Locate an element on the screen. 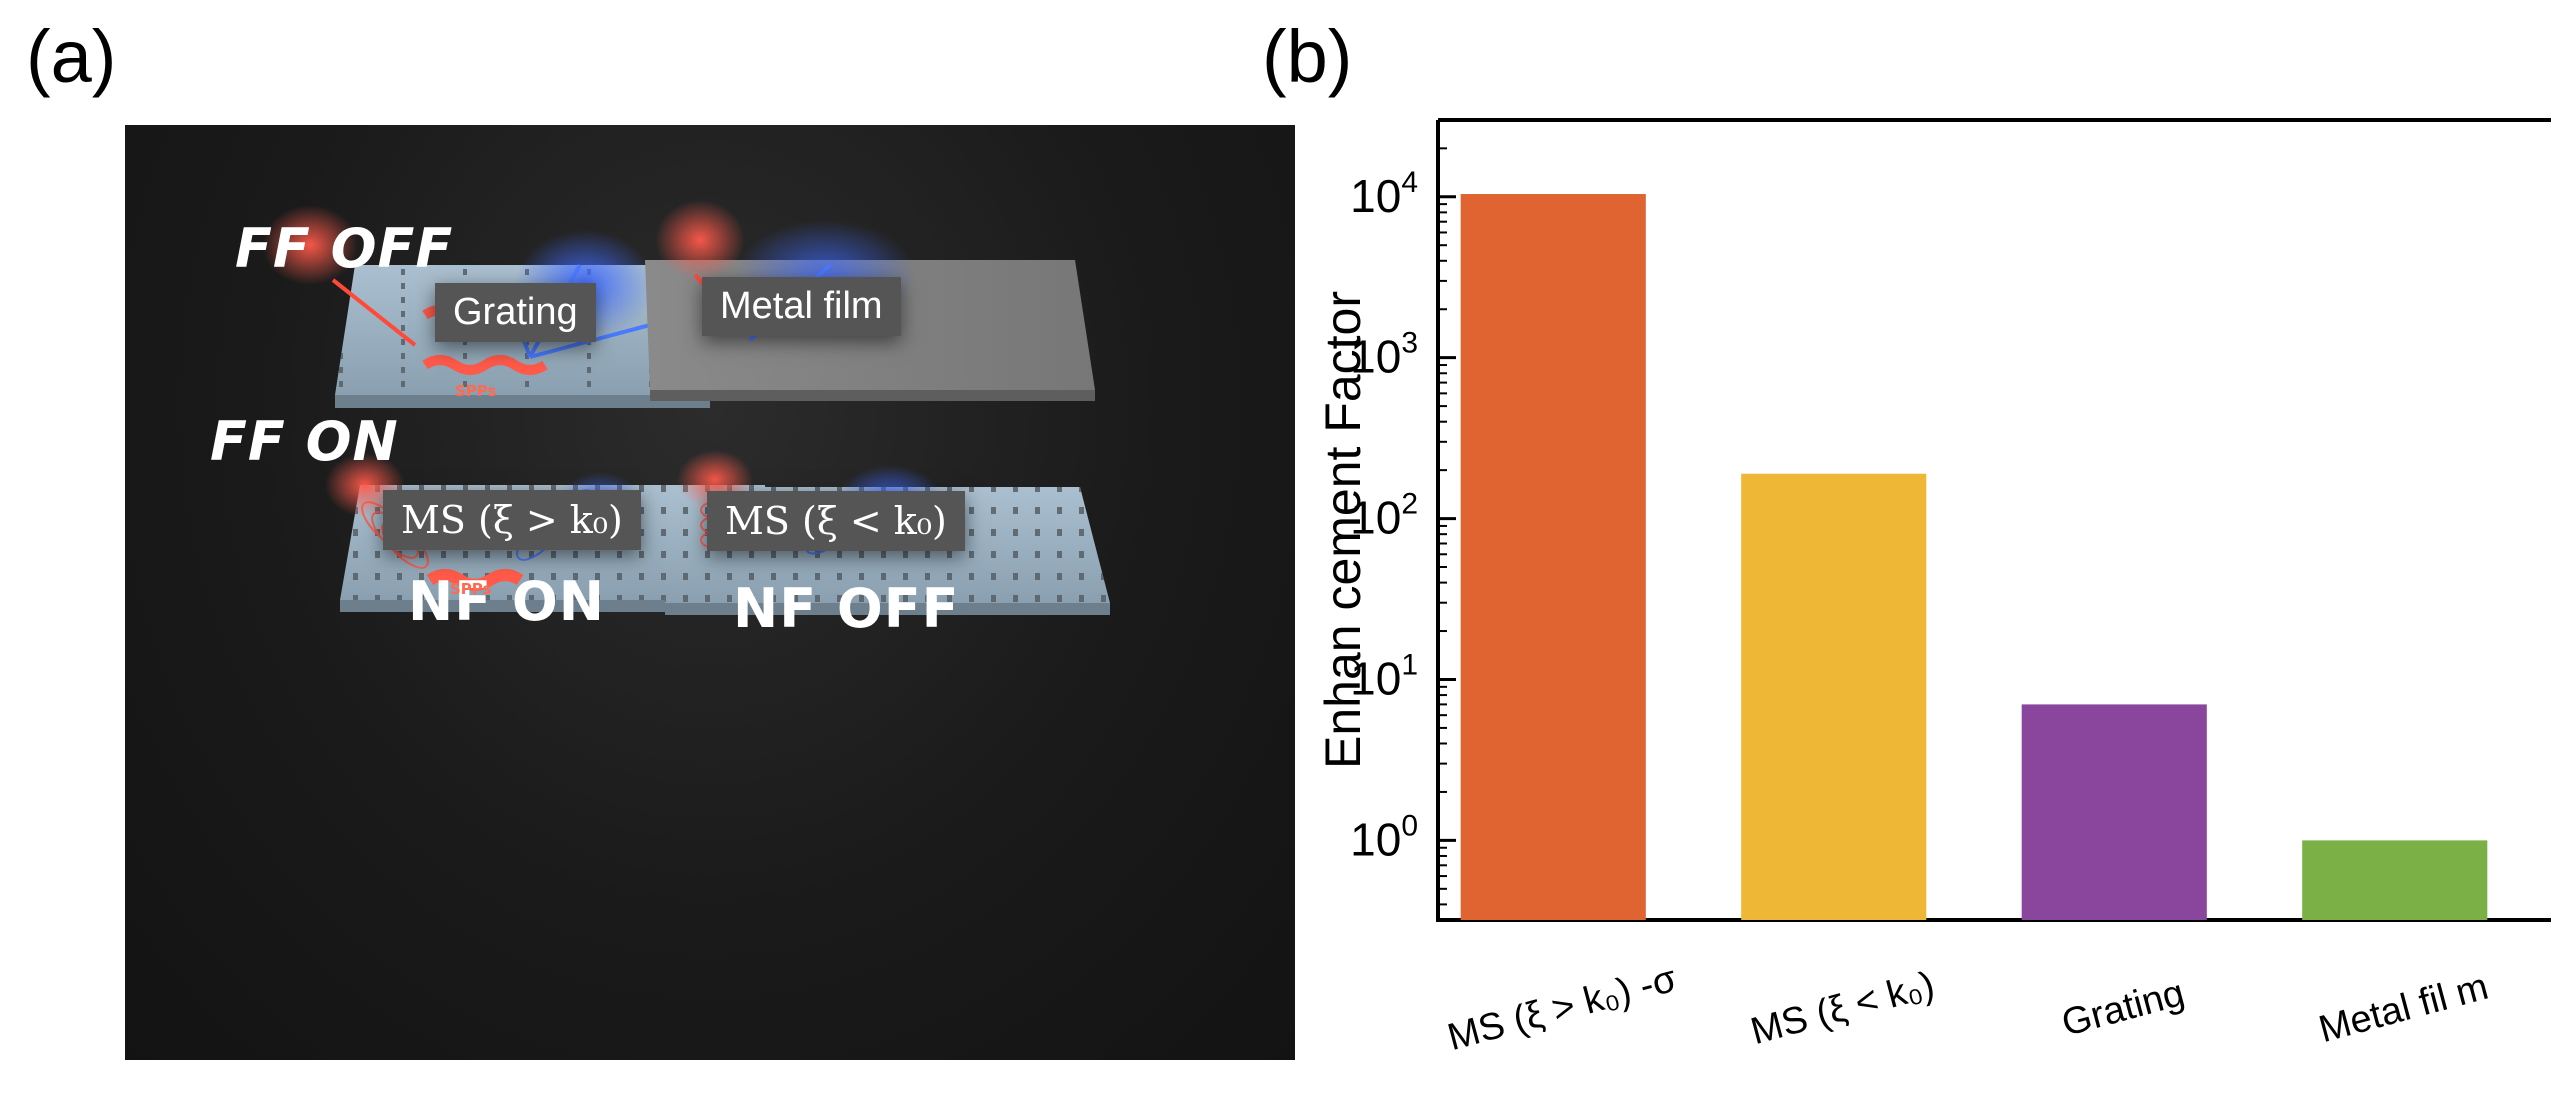 The image size is (2551, 1097). y-tick-label: 10² is located at coordinates (1384, 516).